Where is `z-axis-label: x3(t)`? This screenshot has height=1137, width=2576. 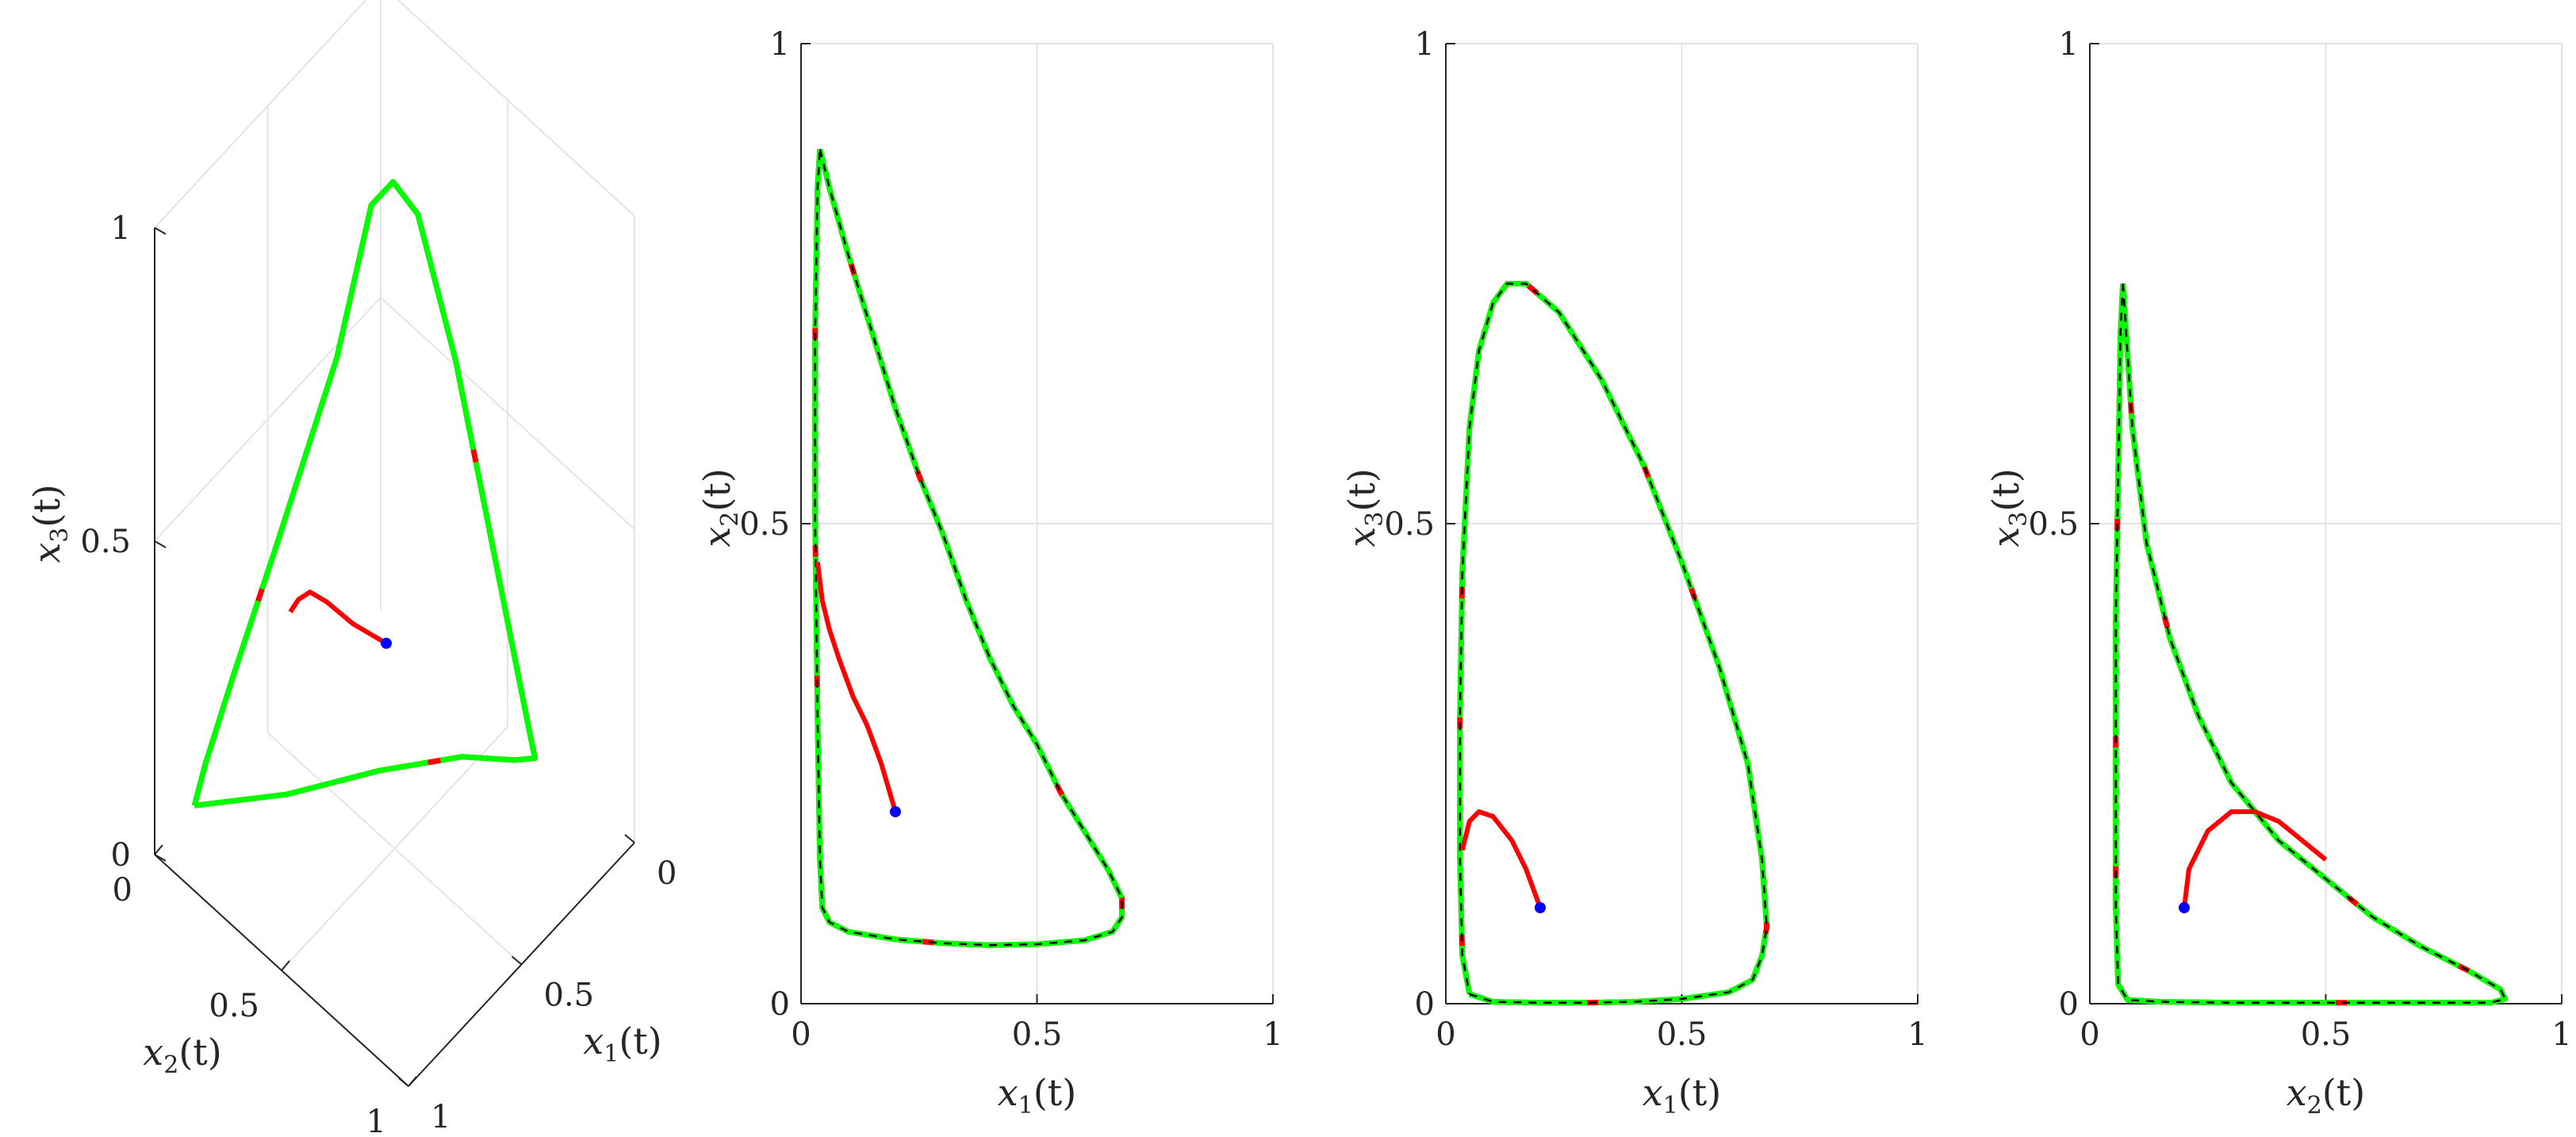 z-axis-label: x3(t) is located at coordinates (50, 523).